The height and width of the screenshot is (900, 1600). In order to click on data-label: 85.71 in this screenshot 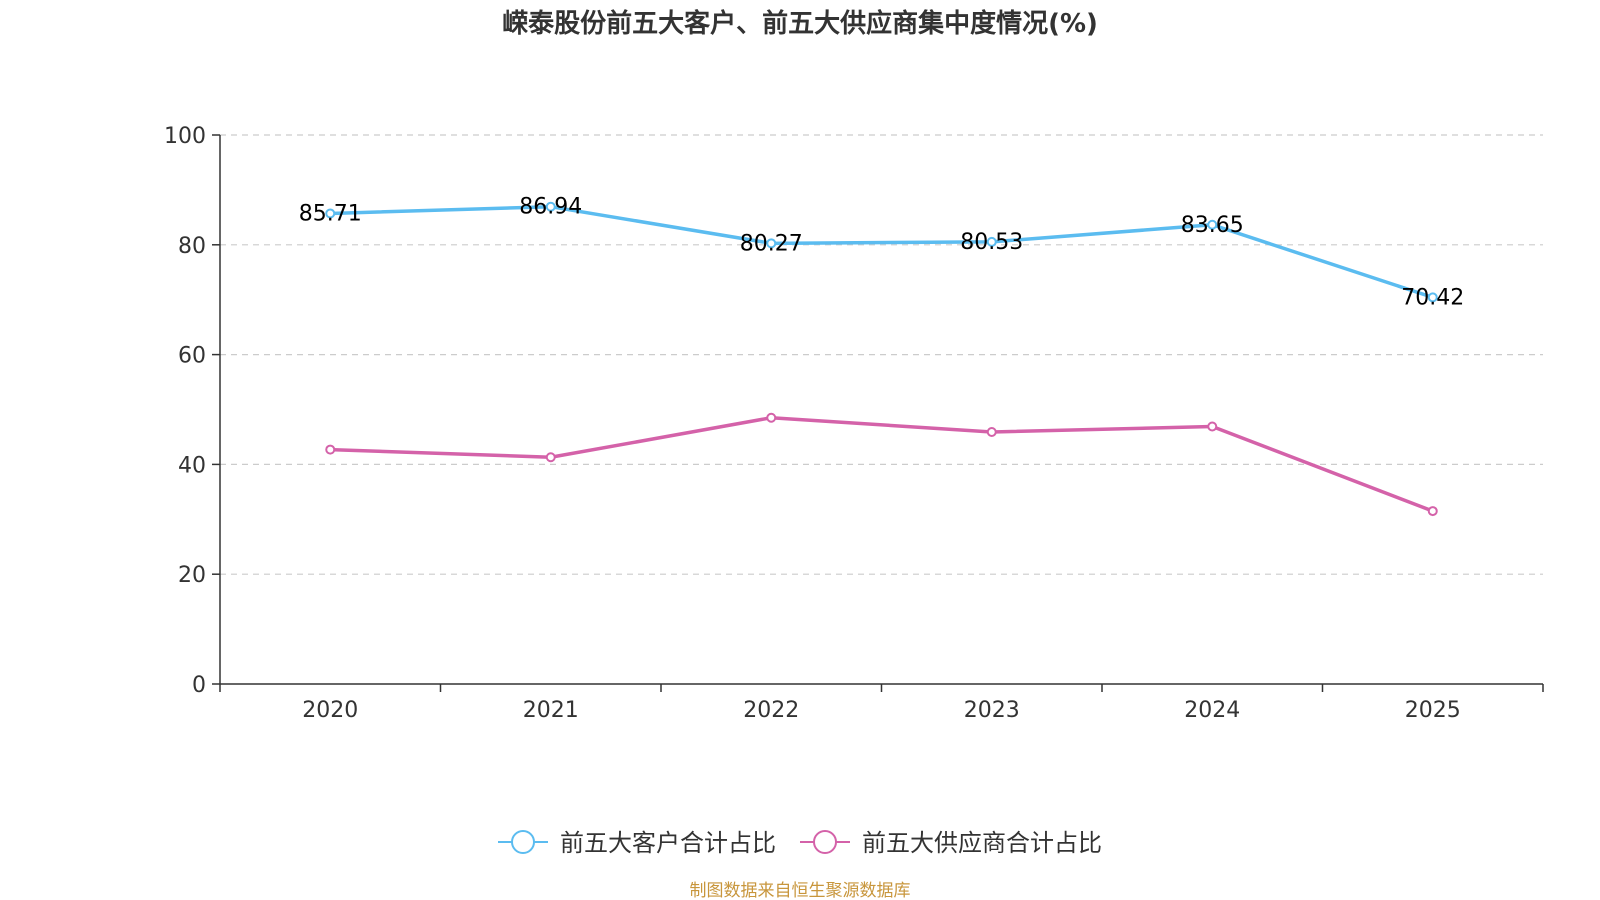, I will do `click(330, 213)`.